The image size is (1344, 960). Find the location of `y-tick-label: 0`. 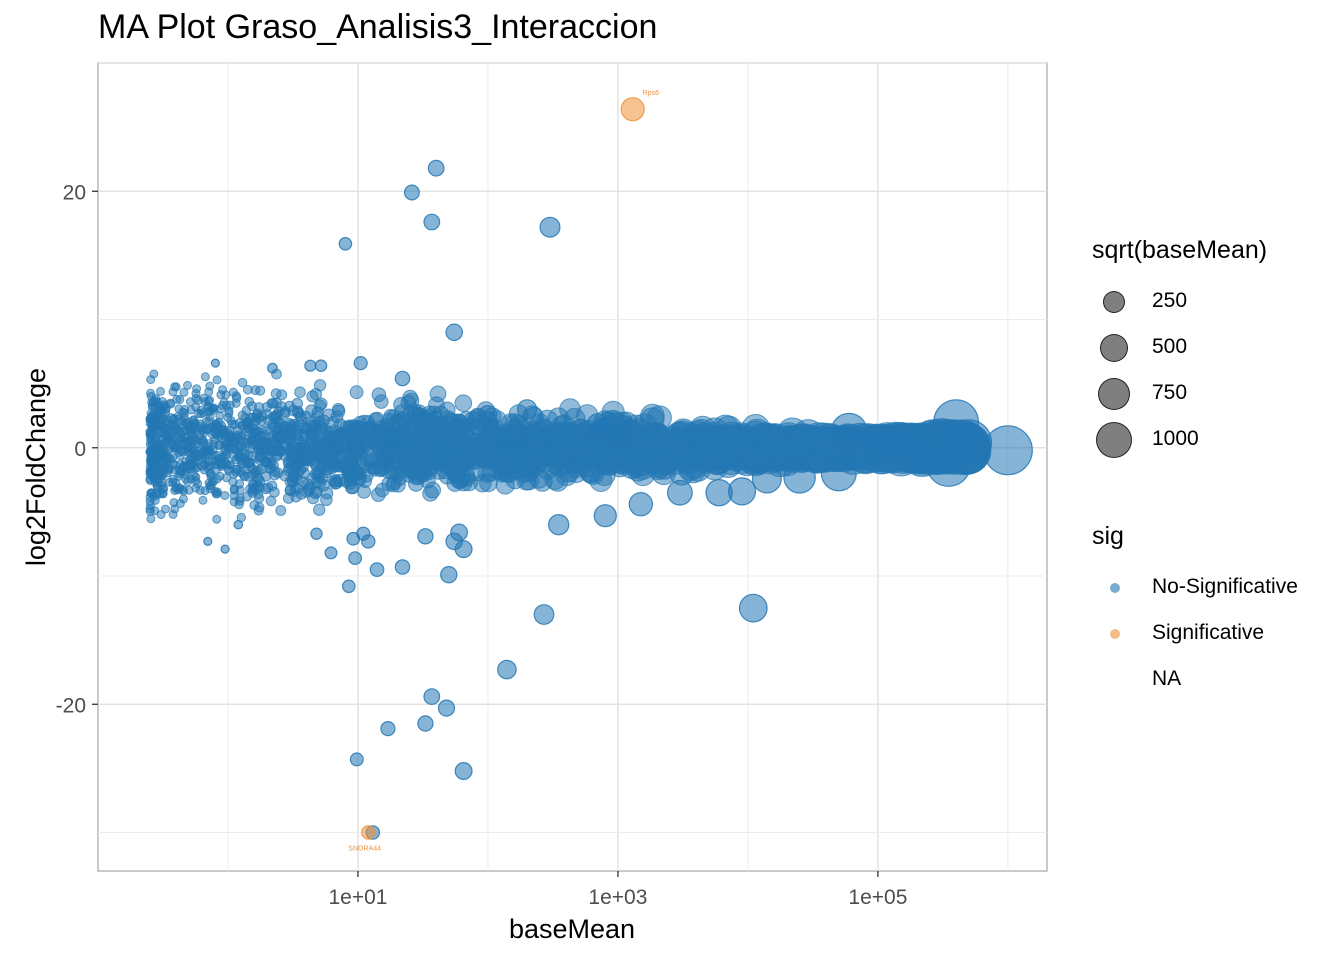

y-tick-label: 0 is located at coordinates (80, 449).